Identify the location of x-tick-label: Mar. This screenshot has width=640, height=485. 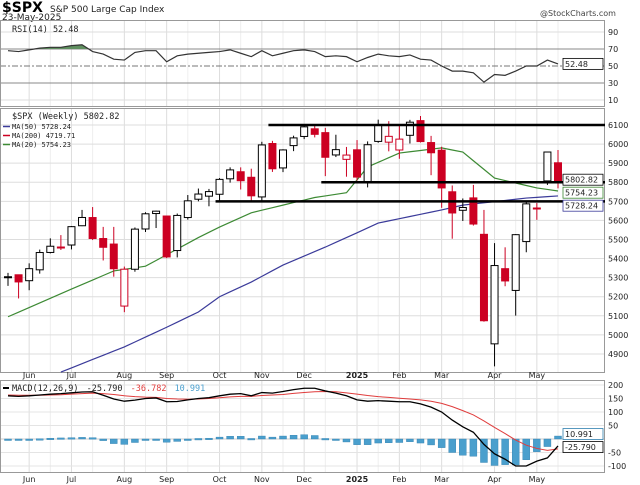
(442, 479).